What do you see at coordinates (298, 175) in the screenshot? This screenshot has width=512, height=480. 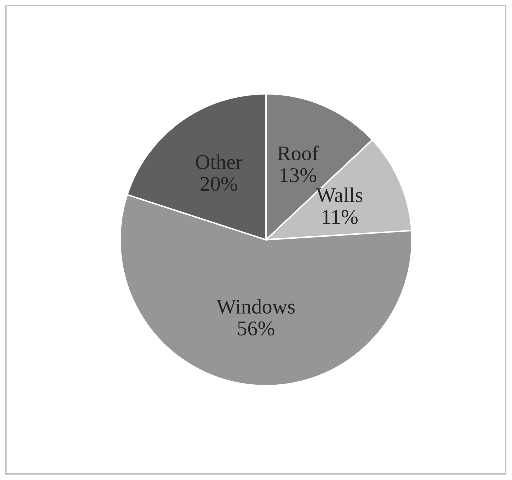 I see `data-label: 13%` at bounding box center [298, 175].